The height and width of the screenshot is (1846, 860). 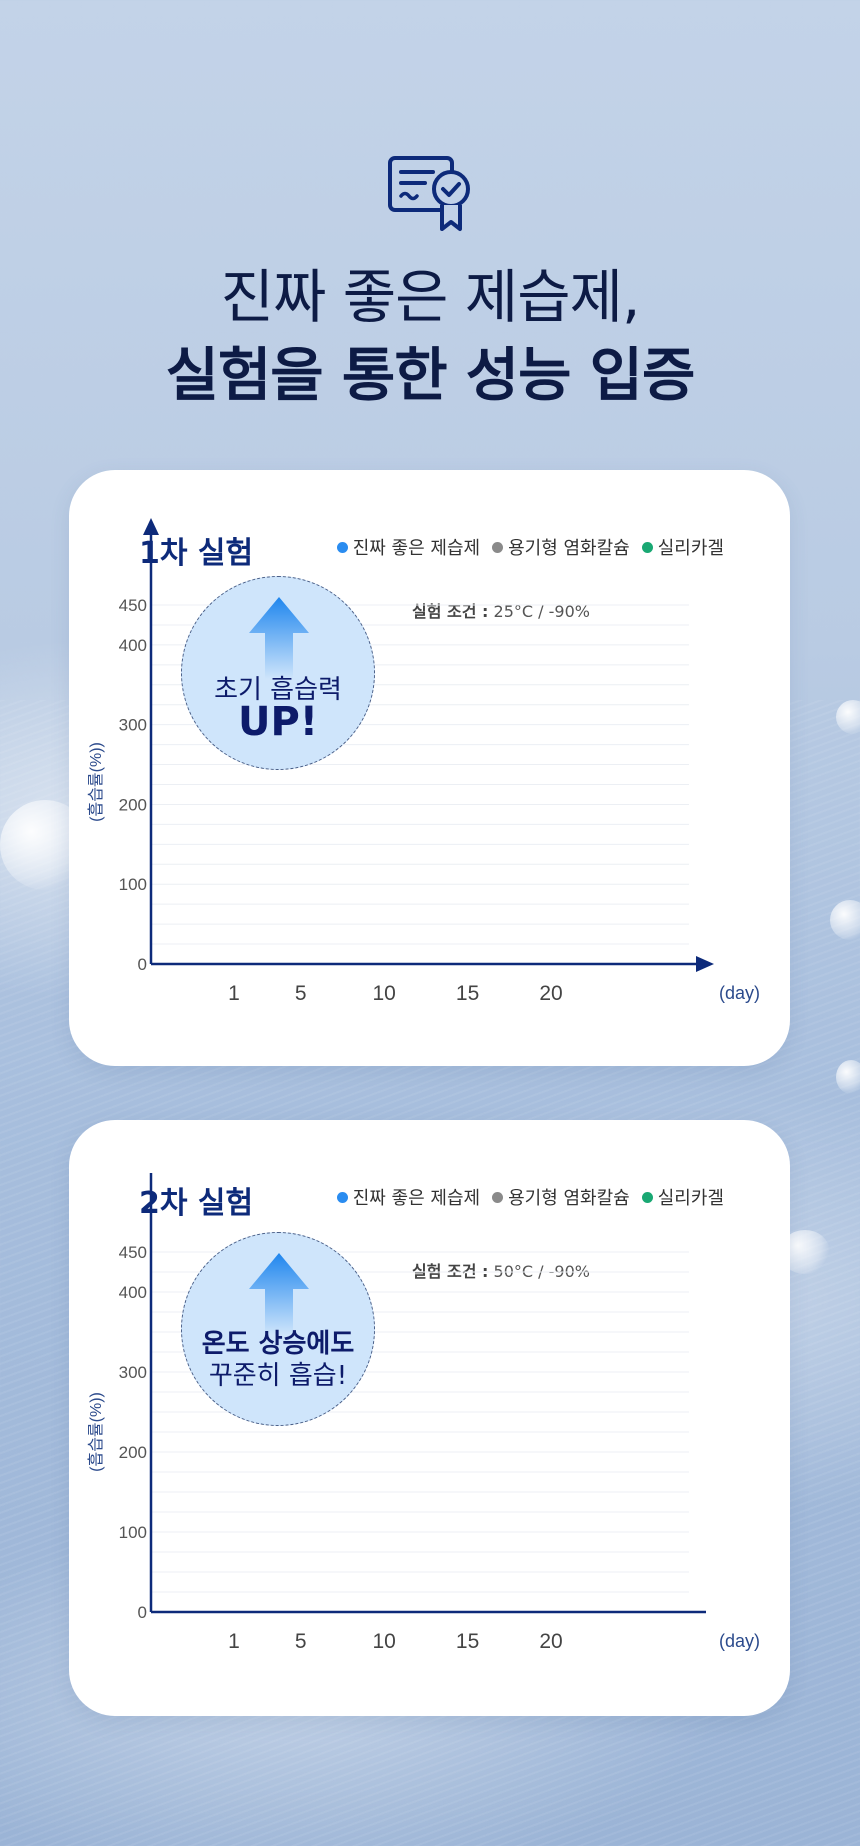 What do you see at coordinates (430, 297) in the screenshot?
I see `page-title-line1: 진짜 좋은 제습제,` at bounding box center [430, 297].